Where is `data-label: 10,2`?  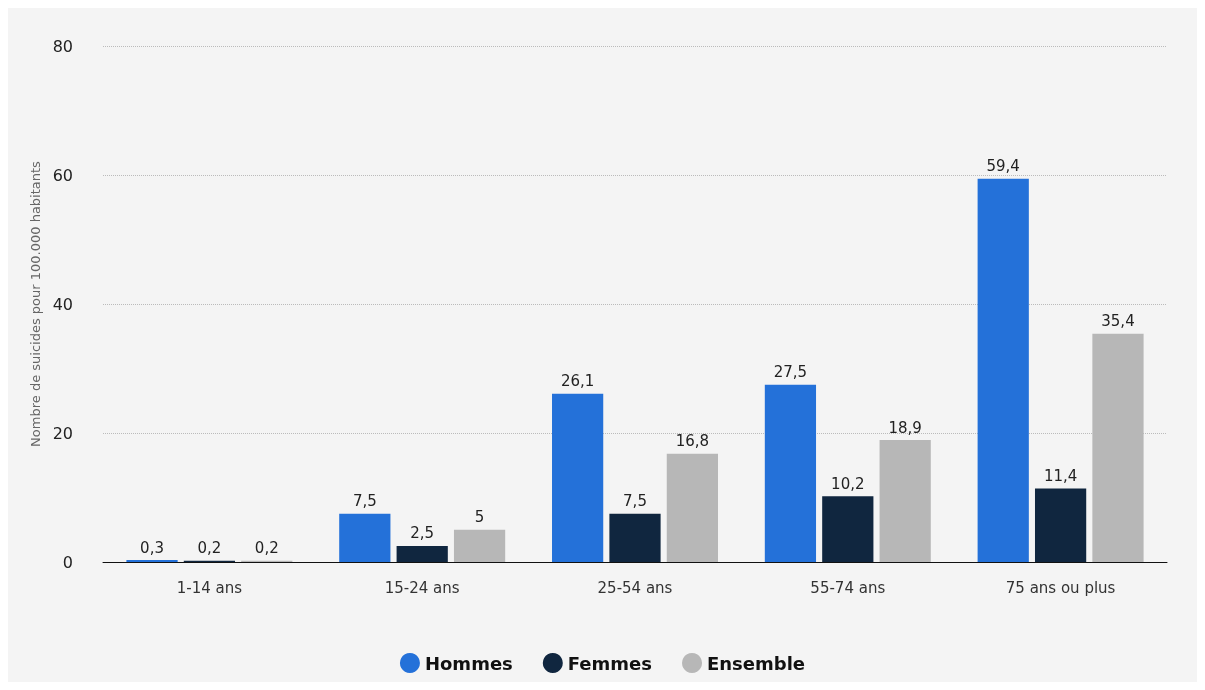
data-label: 10,2 is located at coordinates (848, 483).